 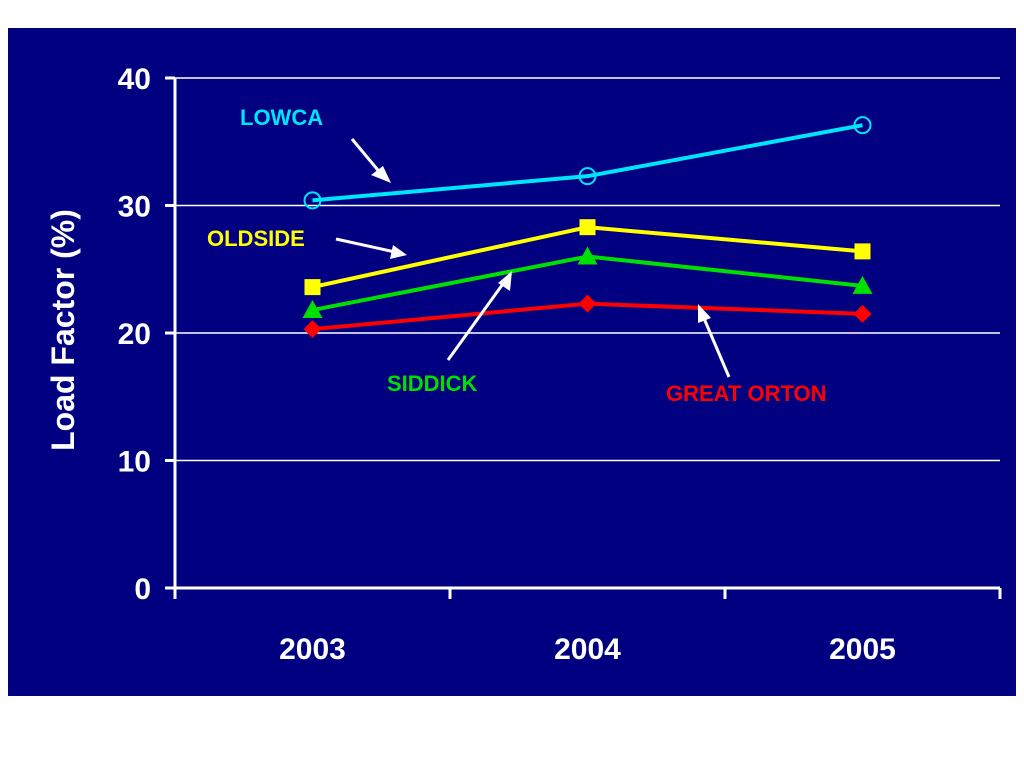 I want to click on series-line-lowca, so click(x=587, y=163).